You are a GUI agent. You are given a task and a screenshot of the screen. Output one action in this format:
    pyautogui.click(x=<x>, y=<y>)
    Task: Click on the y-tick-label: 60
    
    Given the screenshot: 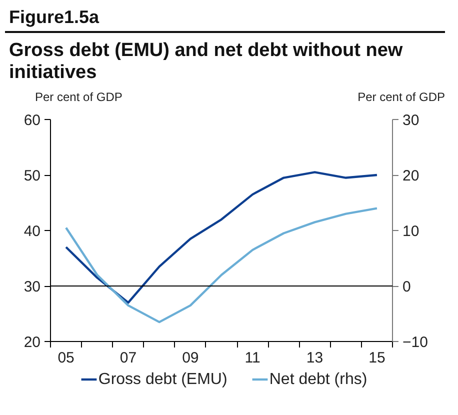 What is the action you would take?
    pyautogui.click(x=32, y=120)
    